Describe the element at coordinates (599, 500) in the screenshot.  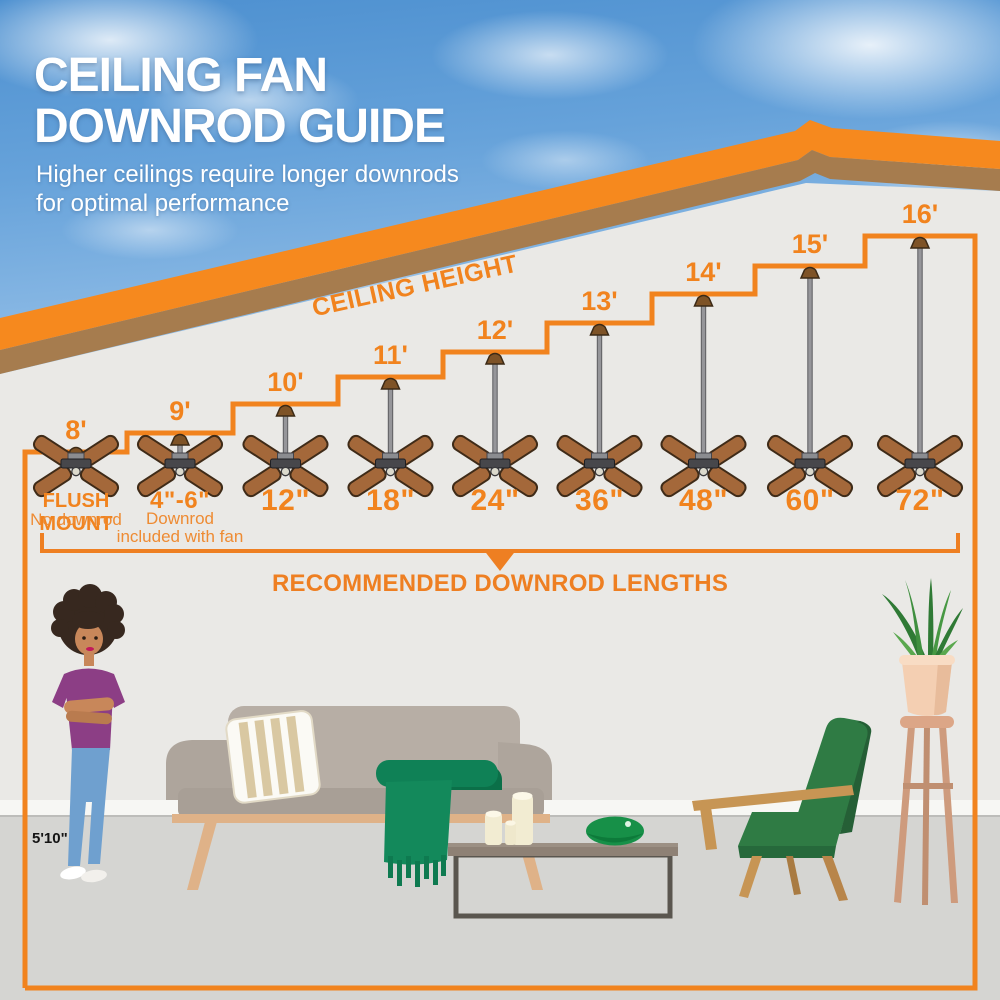
I see `downrod-length-label: 36"` at that location.